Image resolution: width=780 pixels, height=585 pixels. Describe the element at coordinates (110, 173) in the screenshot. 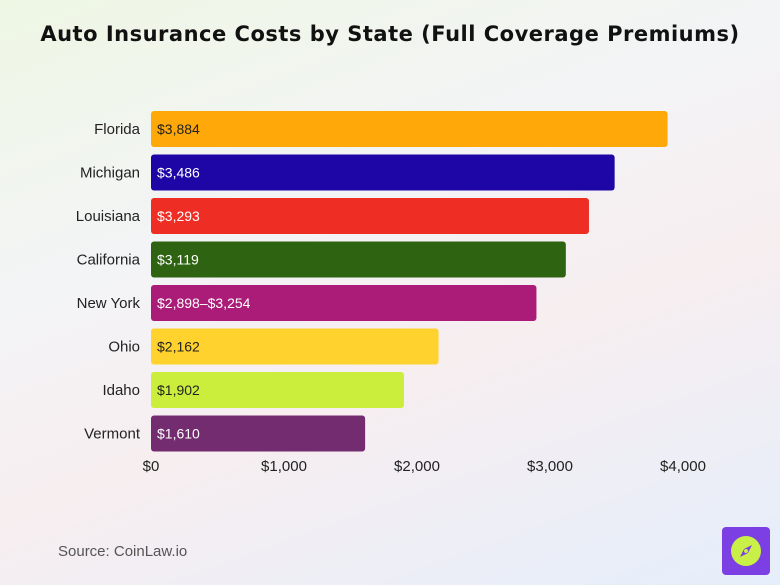

I see `category-label-michigan: Michigan` at that location.